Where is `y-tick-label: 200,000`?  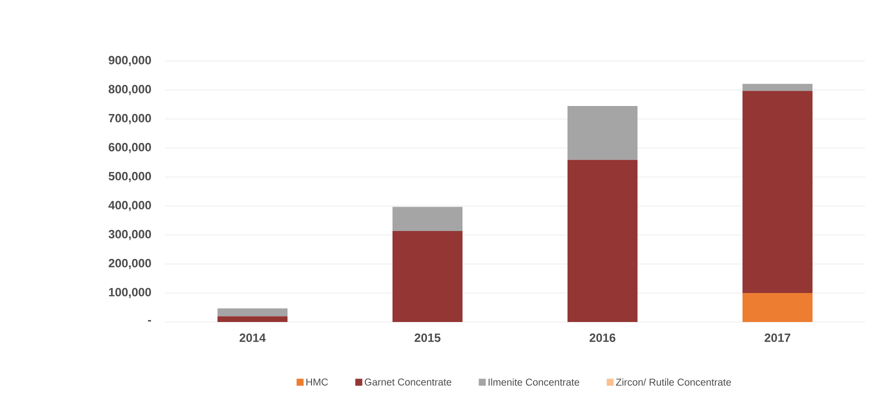
y-tick-label: 200,000 is located at coordinates (129, 264).